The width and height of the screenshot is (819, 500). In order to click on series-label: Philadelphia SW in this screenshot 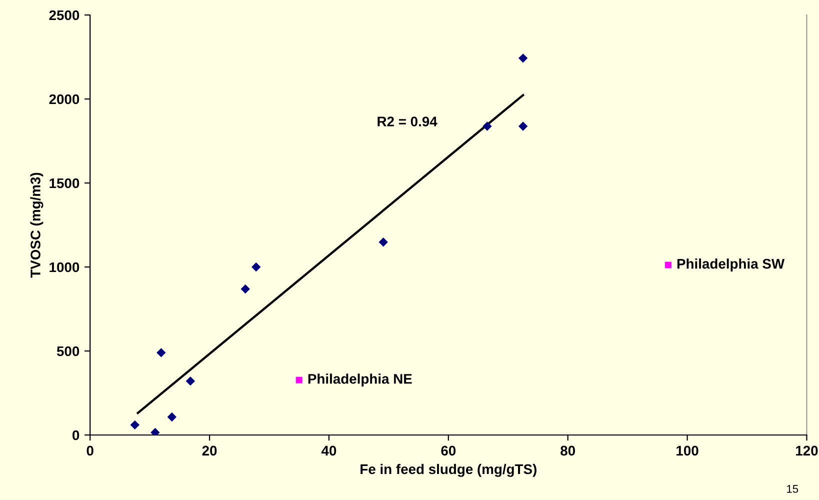, I will do `click(731, 265)`.